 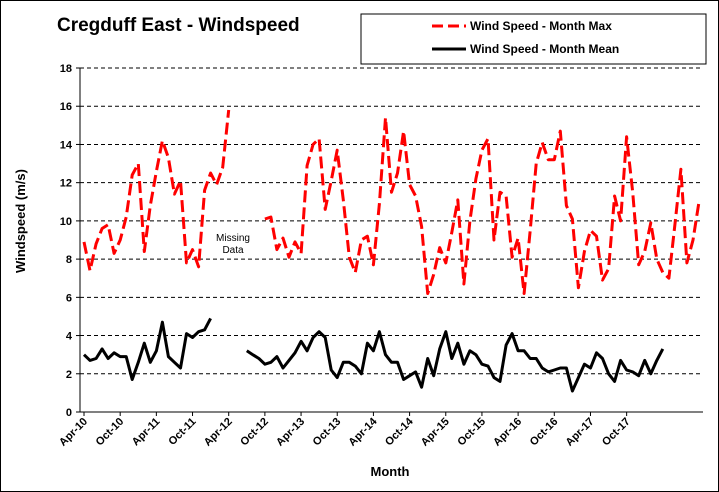 What do you see at coordinates (20, 221) in the screenshot?
I see `y-axis-title: Windspeed (m/s)` at bounding box center [20, 221].